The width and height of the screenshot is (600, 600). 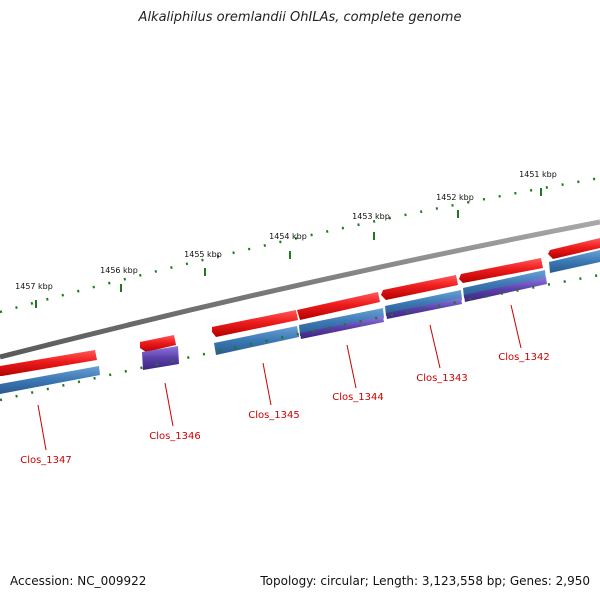 I want to click on ruler-tick-label: 1457 kbp, so click(x=34, y=286).